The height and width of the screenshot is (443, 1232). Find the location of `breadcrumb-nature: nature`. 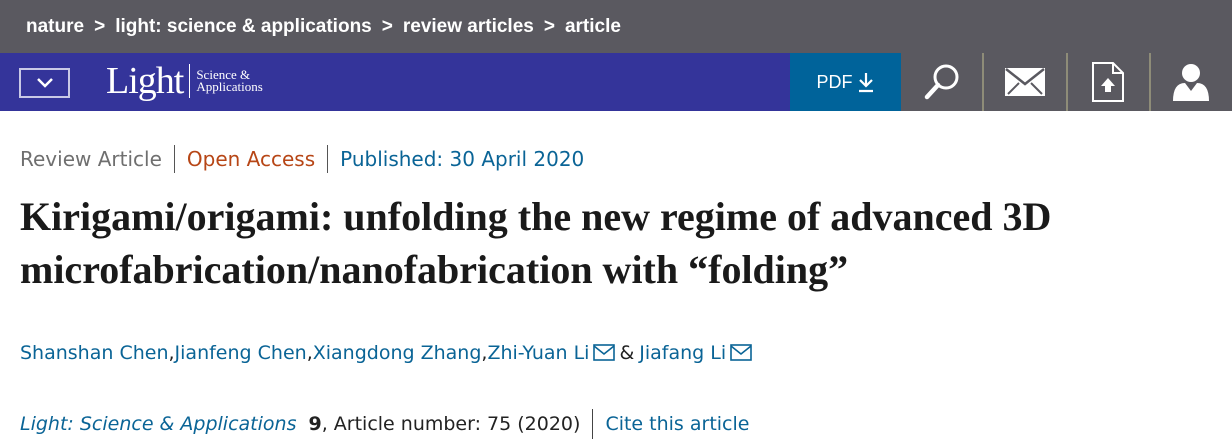

breadcrumb-nature: nature is located at coordinates (55, 26).